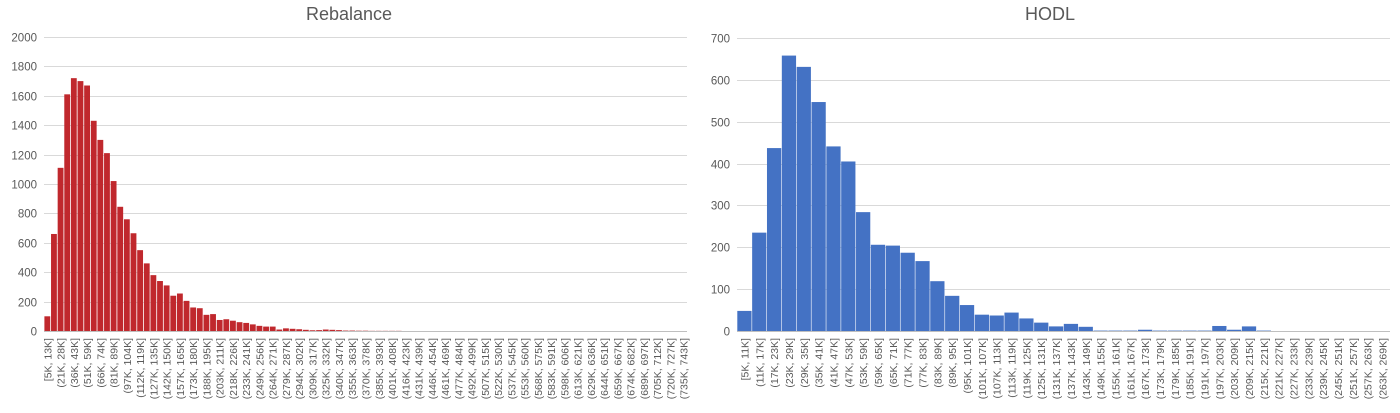 This screenshot has width=1400, height=413. Describe the element at coordinates (1295, 368) in the screenshot. I see `hodl-x-tick-label: (227K, 233K]` at that location.